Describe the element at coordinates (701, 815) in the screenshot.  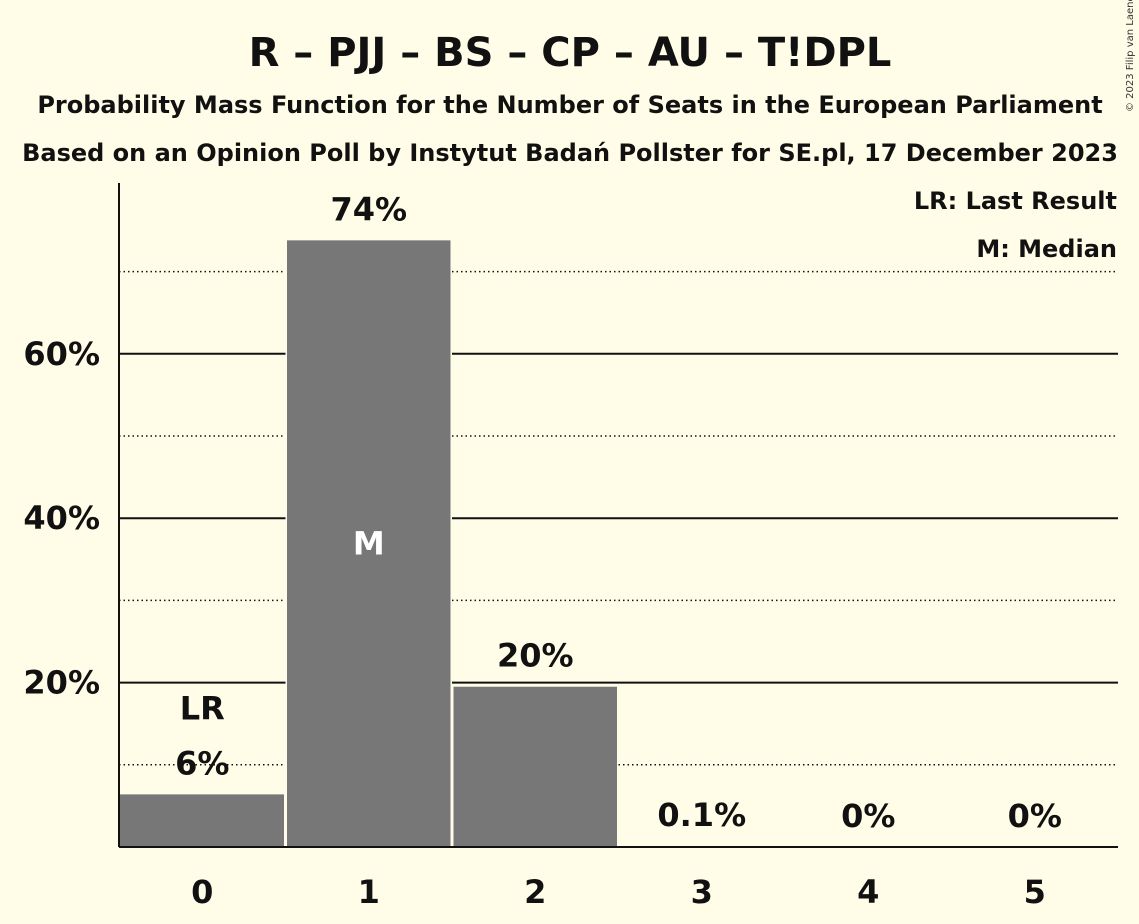
I see `bar-data-label: 0.1%` at that location.